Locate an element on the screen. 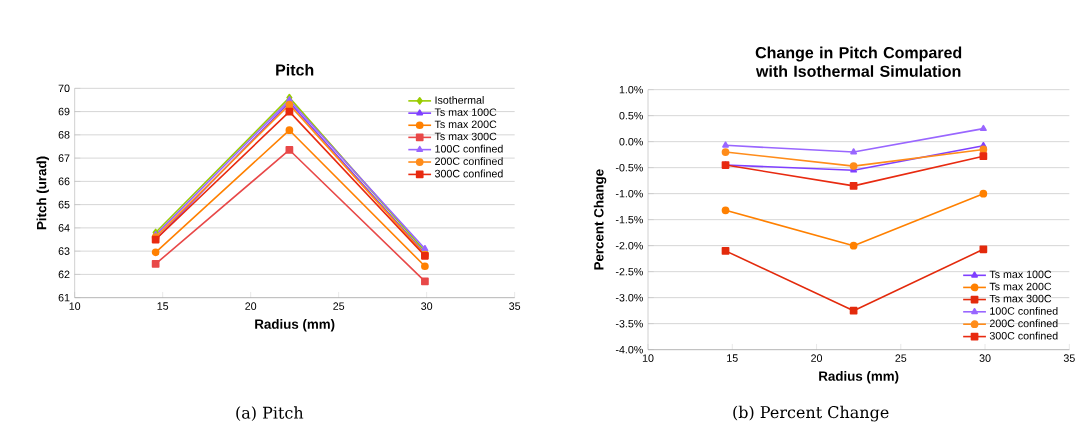 This screenshot has height=435, width=1086. y-axis-title: Pitch (urad) is located at coordinates (42, 193).